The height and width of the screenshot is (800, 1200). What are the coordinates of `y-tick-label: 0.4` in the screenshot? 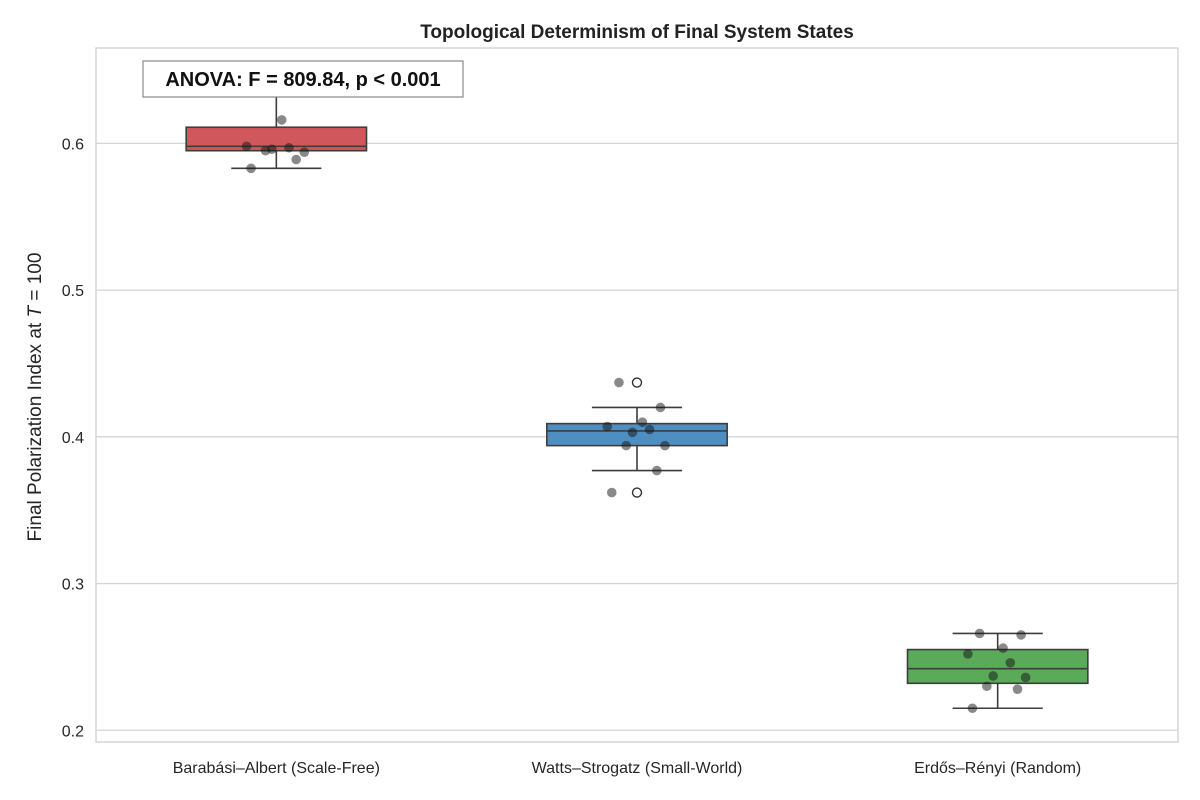 It's located at (73, 438).